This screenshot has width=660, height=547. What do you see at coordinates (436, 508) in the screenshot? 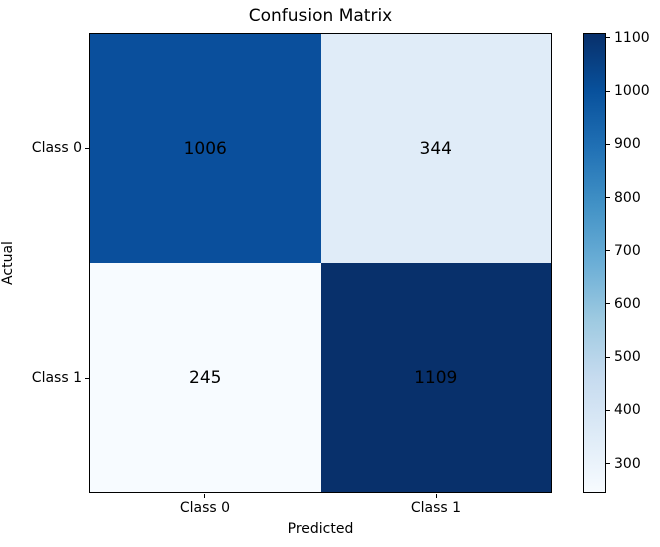
I see `x-tick-label-class1: Class 1` at bounding box center [436, 508].